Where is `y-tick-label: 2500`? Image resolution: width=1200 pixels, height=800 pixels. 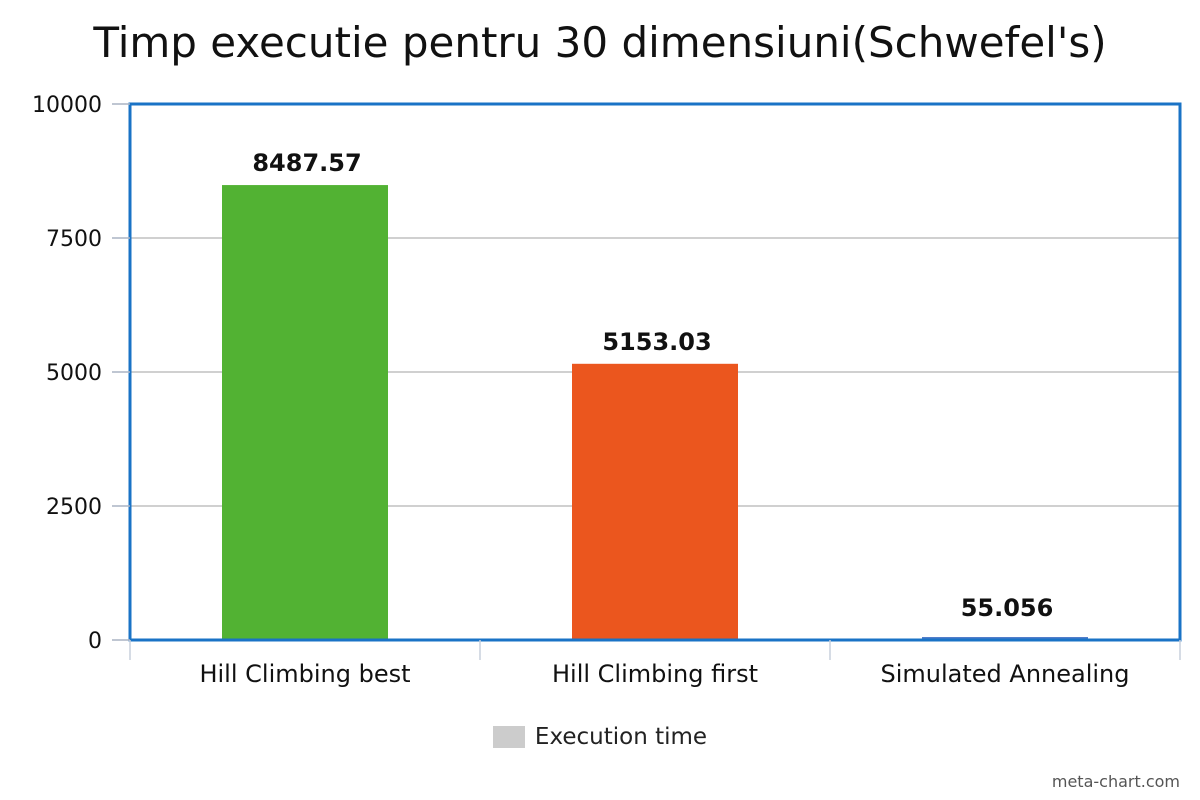 y-tick-label: 2500 is located at coordinates (74, 507).